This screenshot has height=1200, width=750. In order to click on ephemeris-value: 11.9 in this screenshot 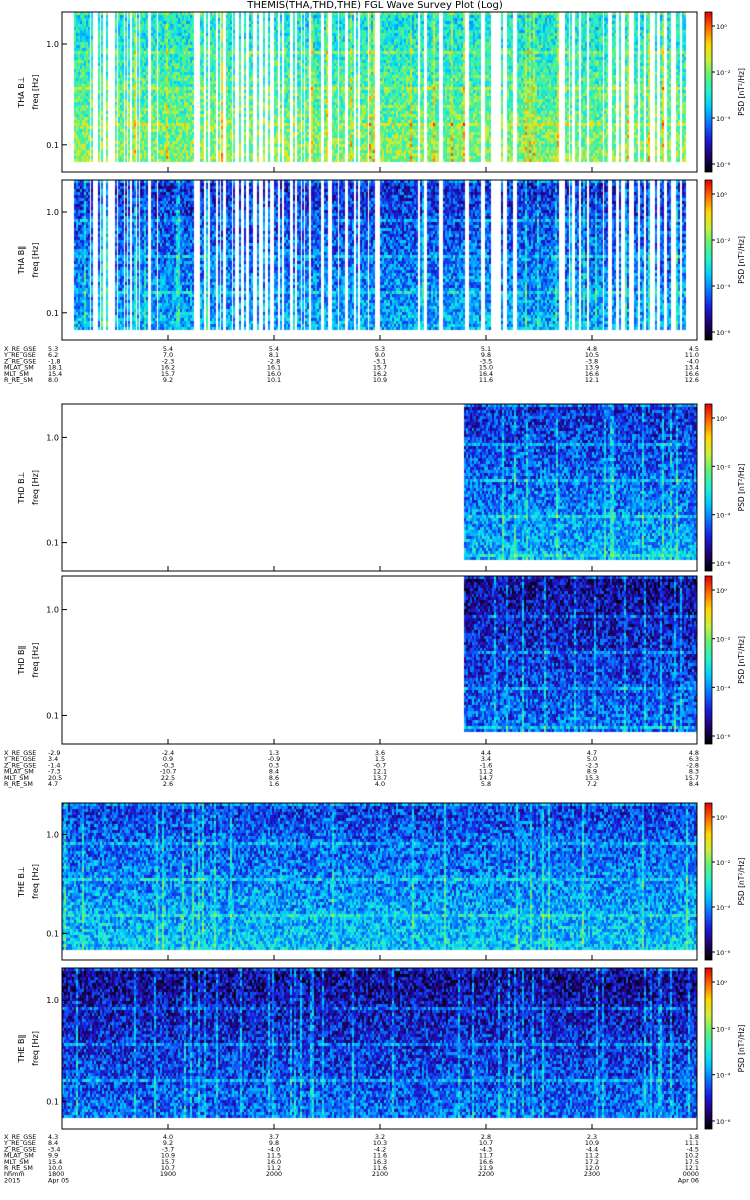, I will do `click(486, 1168)`.